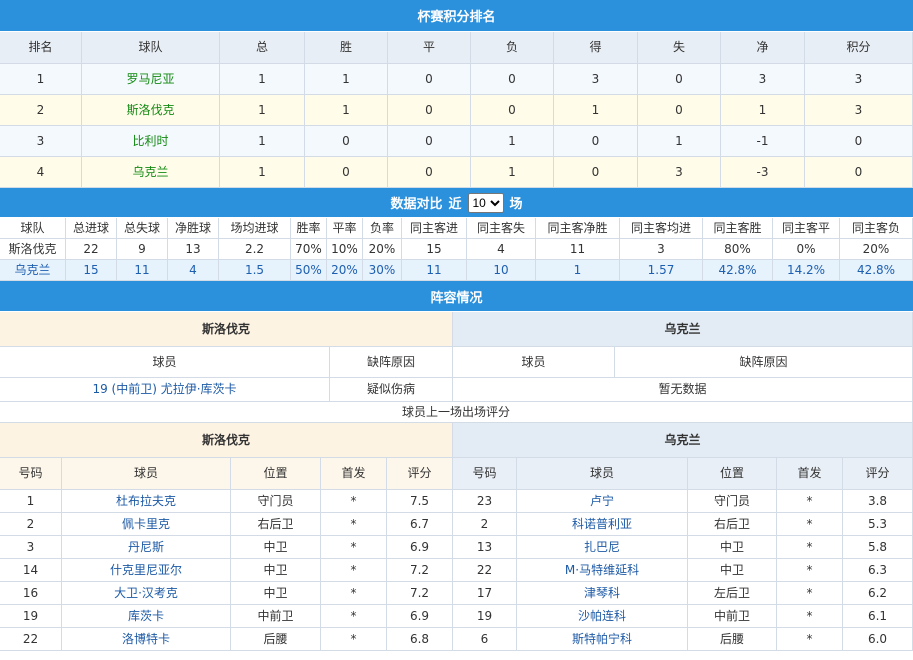  I want to click on column-header: 同主客均进, so click(661, 228).